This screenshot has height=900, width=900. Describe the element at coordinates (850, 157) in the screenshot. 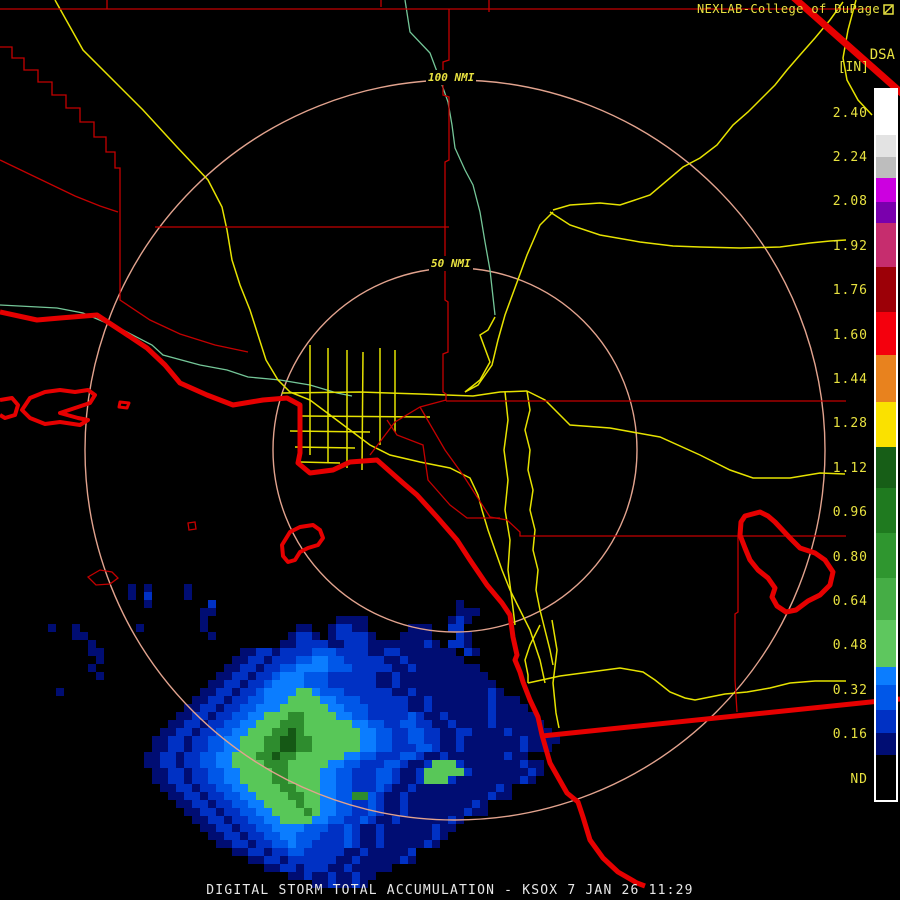

I see `color-scale-tick-label: 2.24` at that location.